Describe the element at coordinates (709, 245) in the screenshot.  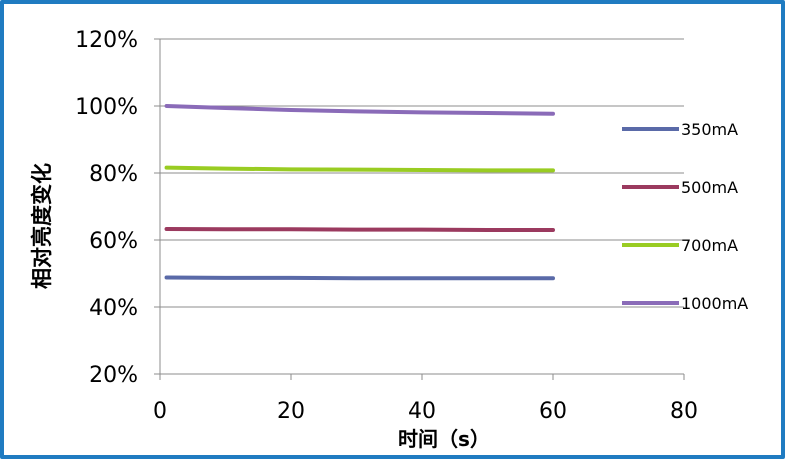
I see `legend-label-700mA: 700mA` at that location.